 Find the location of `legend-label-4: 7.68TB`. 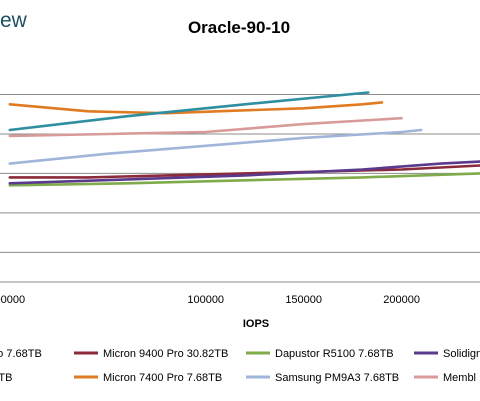

legend-label-4: 7.68TB is located at coordinates (6, 378).